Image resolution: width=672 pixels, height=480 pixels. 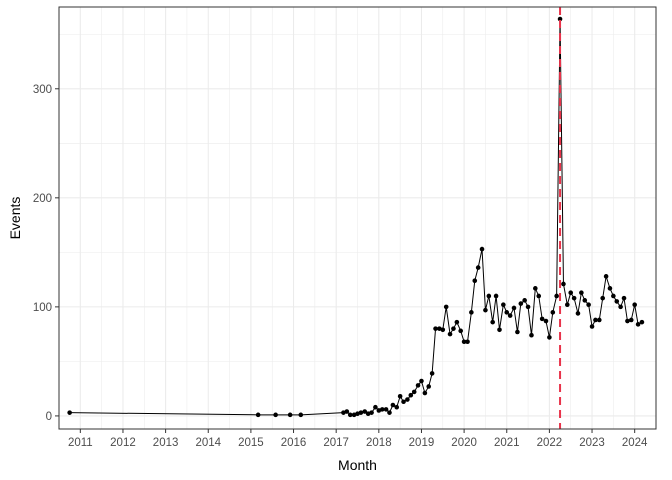 I want to click on x-tick-label: 2018, so click(x=379, y=443).